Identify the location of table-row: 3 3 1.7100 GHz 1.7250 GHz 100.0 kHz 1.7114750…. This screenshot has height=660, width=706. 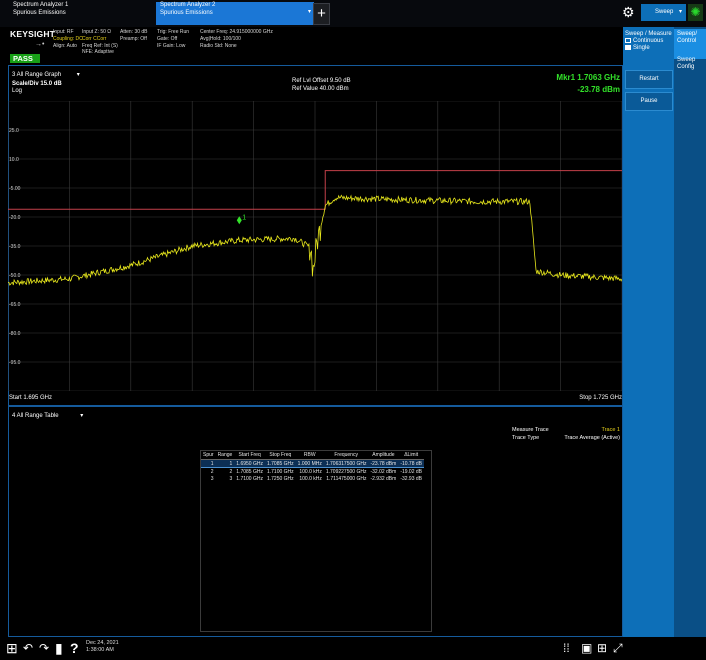
(312, 478).